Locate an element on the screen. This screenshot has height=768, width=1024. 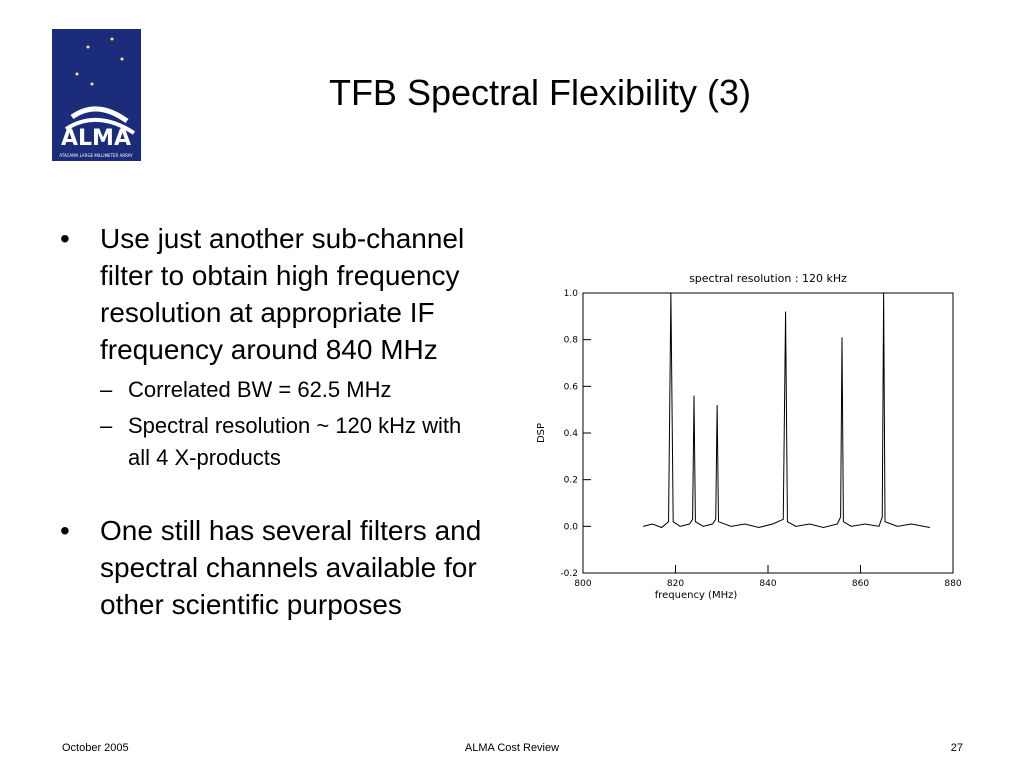
logo: ALMA ATACAMA LARGE MILLIMETER ARRAY is located at coordinates (96, 95).